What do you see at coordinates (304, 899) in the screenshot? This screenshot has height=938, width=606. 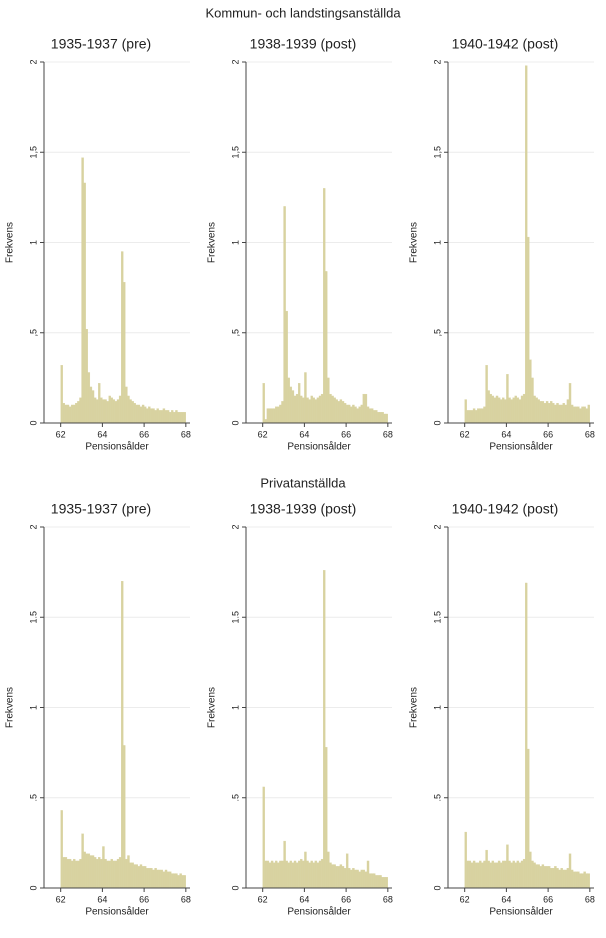 I see `x-tick-label: 64` at bounding box center [304, 899].